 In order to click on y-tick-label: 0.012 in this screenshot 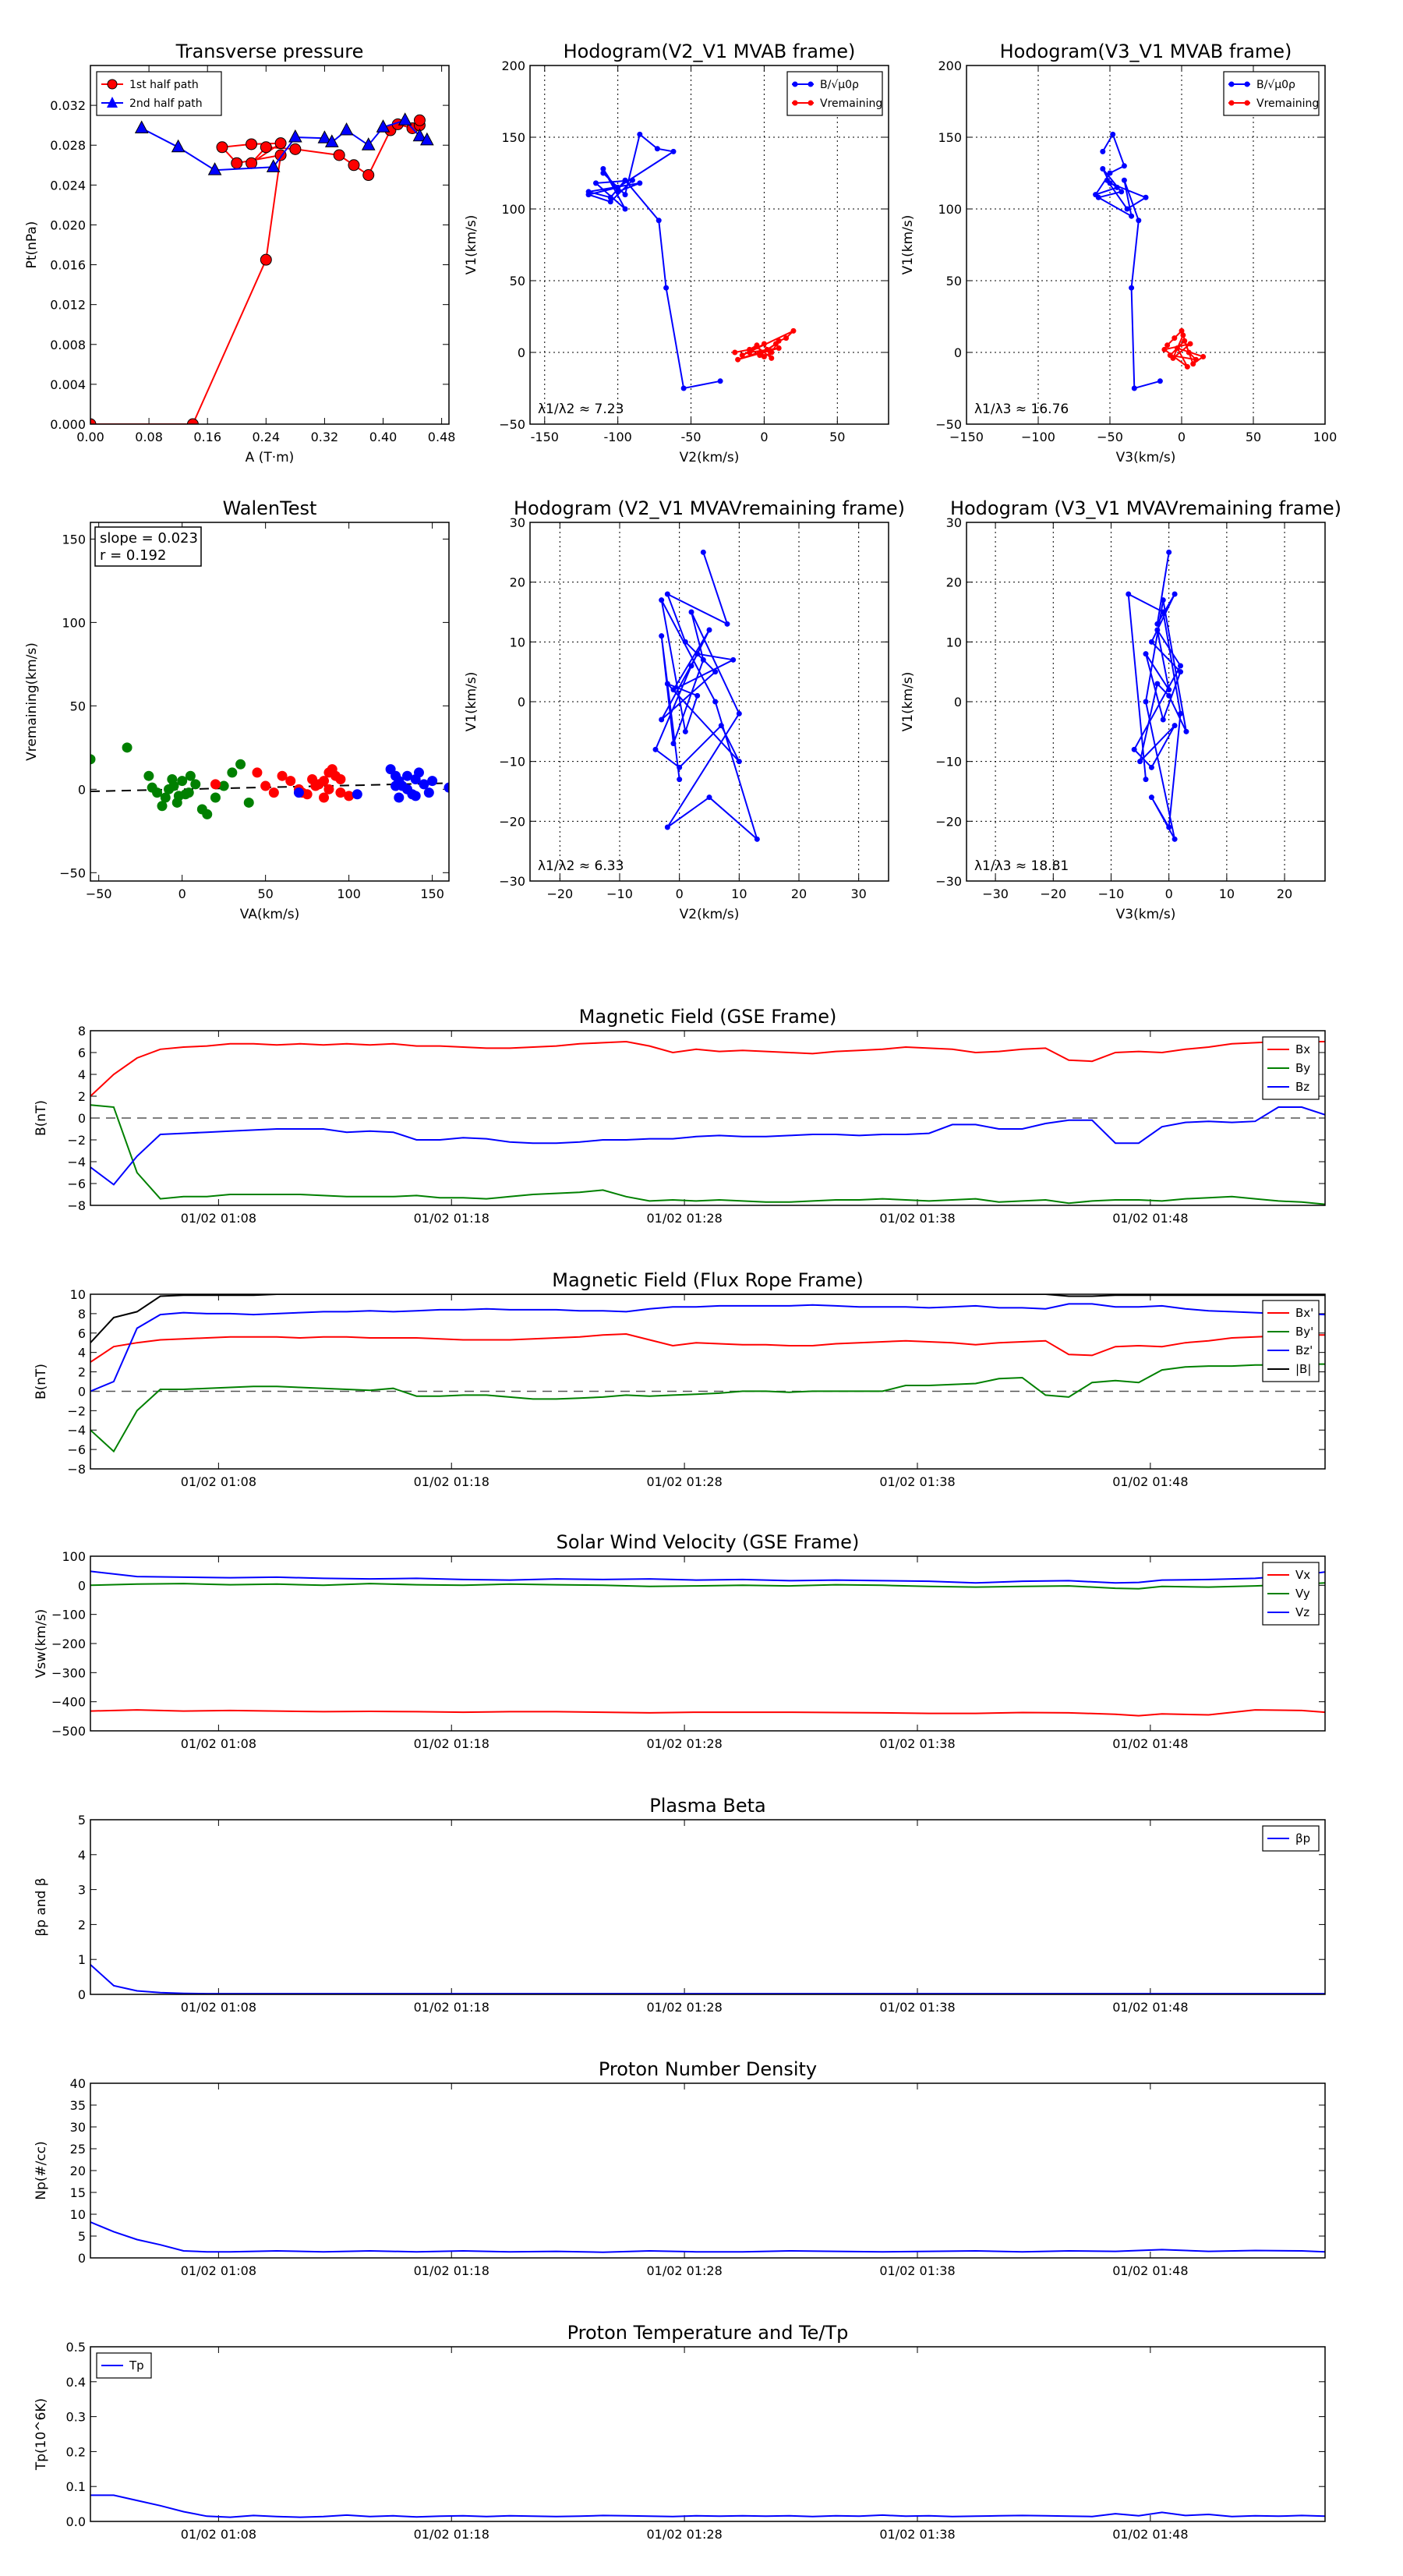, I will do `click(68, 305)`.